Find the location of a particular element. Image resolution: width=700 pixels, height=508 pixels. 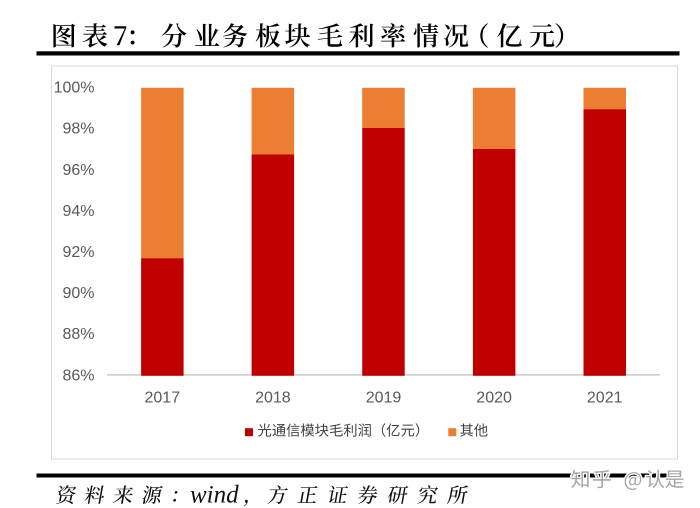

svg-text: 86% is located at coordinates (78, 375).